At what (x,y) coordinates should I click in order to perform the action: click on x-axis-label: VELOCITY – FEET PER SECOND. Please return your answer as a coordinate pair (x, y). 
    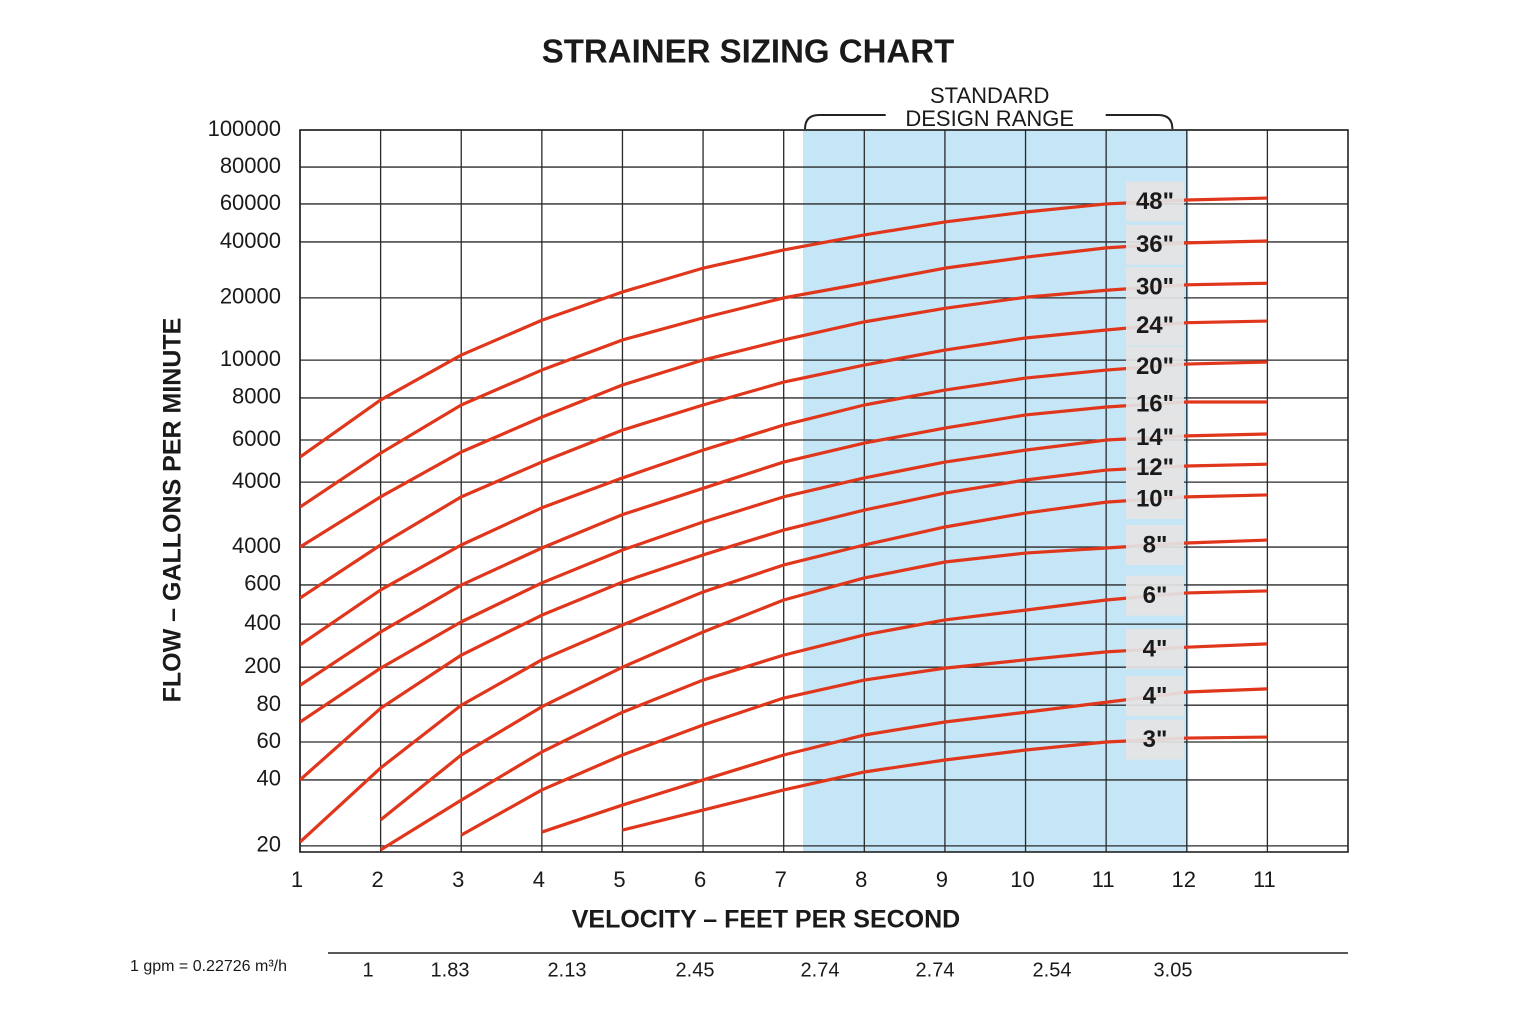
    Looking at the image, I should click on (766, 920).